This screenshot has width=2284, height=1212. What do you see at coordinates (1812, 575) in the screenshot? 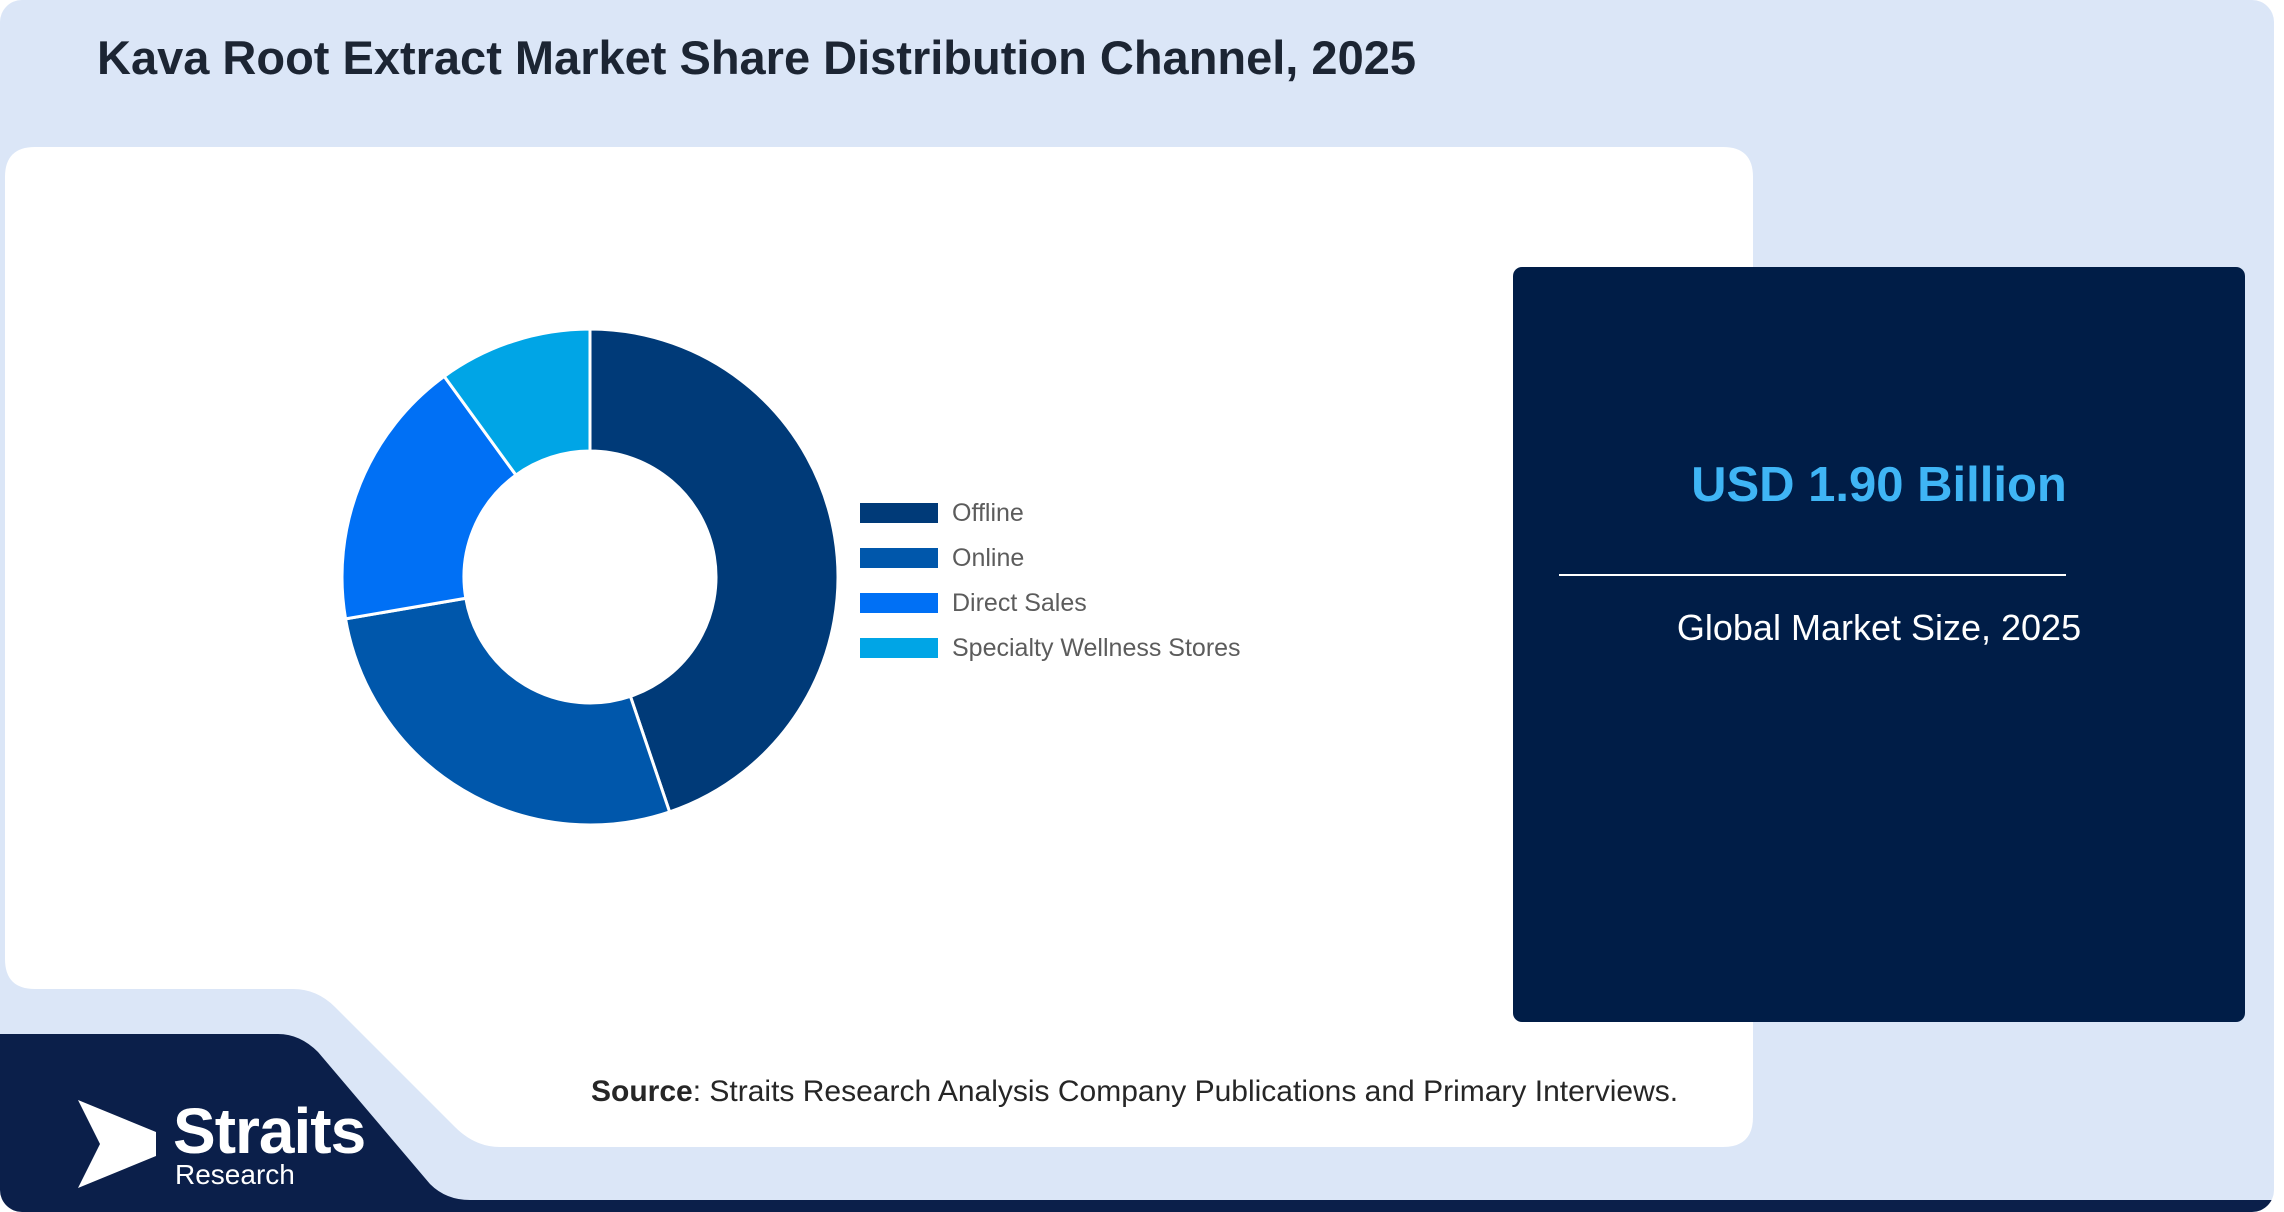
I see `divider` at bounding box center [1812, 575].